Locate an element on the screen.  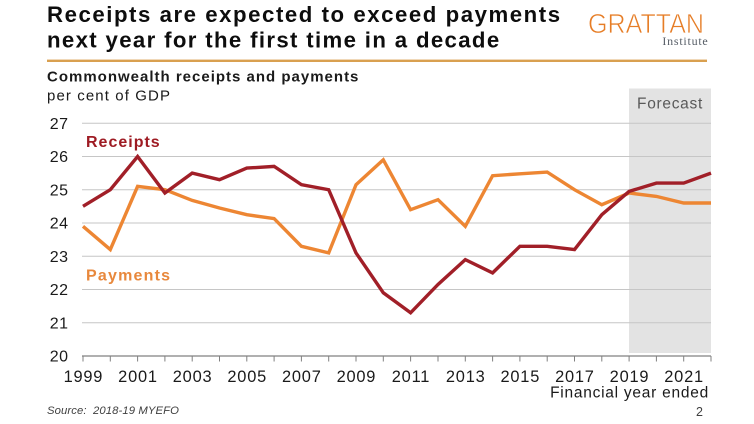
svg-text: Source: is located at coordinates (67, 411).